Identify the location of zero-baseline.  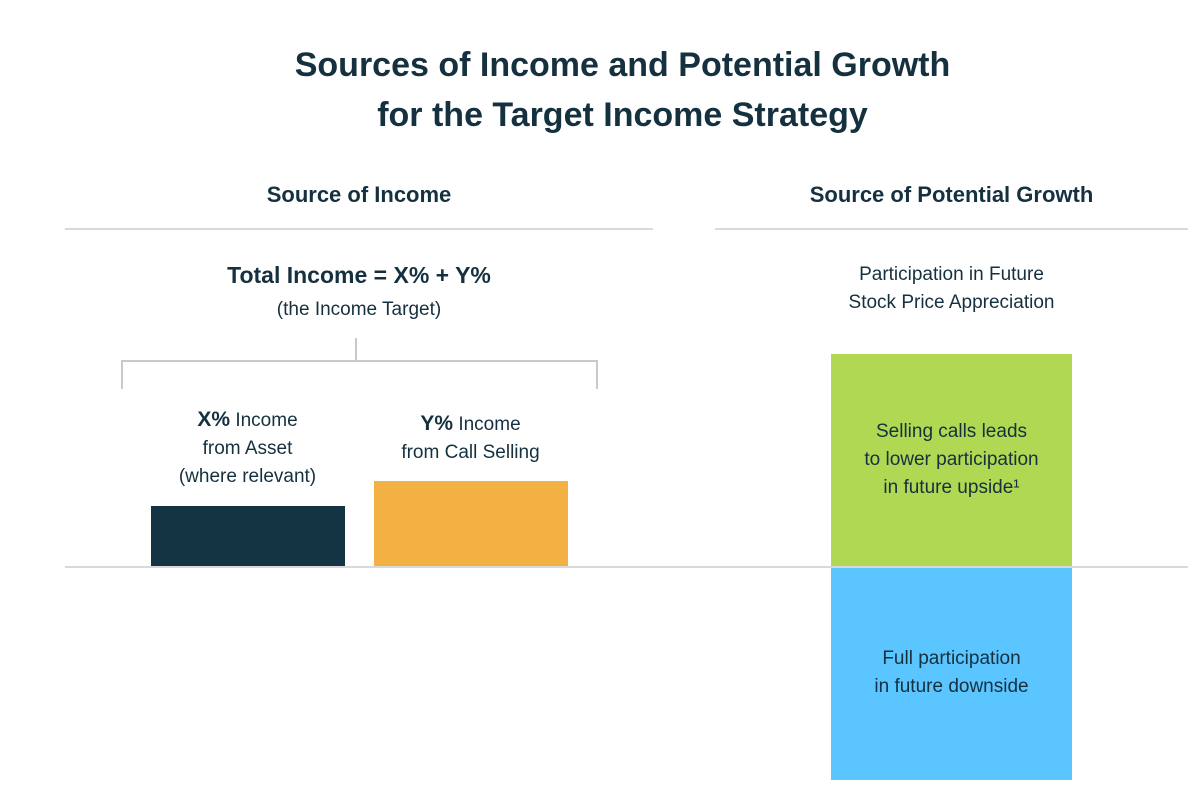
(626, 567).